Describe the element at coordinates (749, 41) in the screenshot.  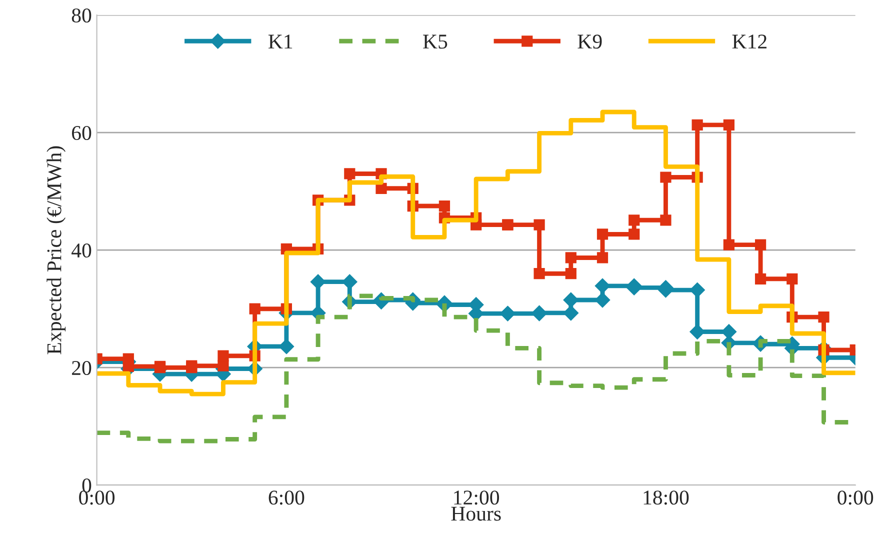
I see `legend-label: K12` at that location.